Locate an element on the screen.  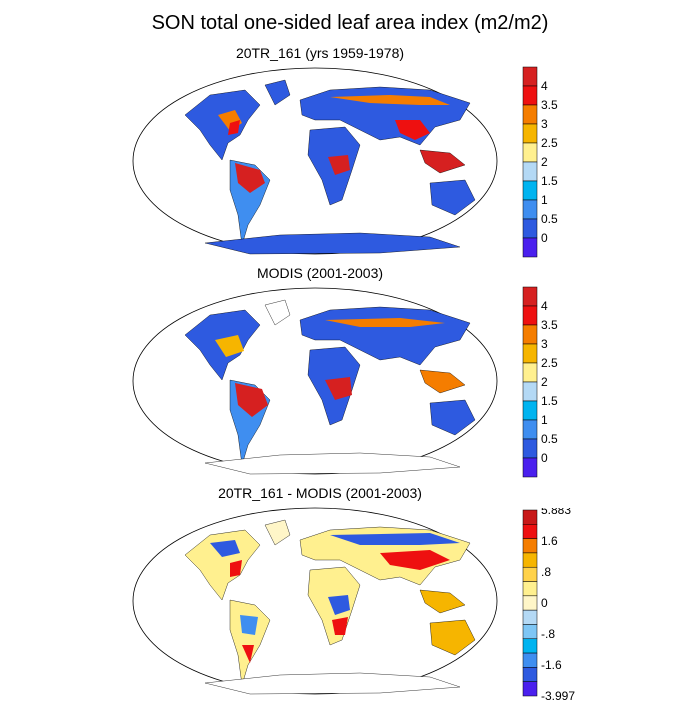
colorbar-label: -.8 is located at coordinates (548, 634).